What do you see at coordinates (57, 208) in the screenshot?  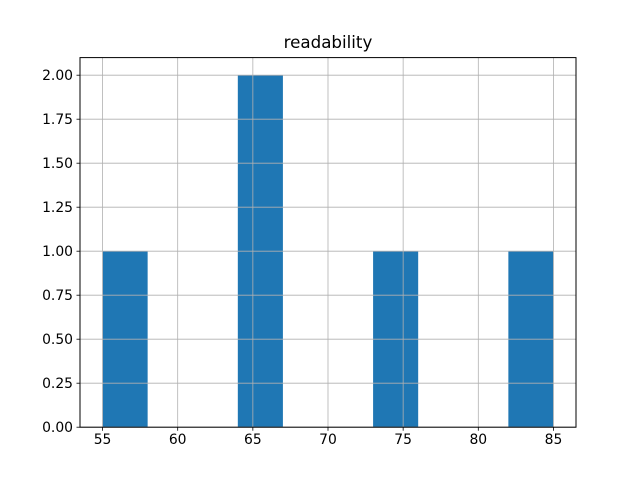 I see `y-tick-label: 1.25` at bounding box center [57, 208].